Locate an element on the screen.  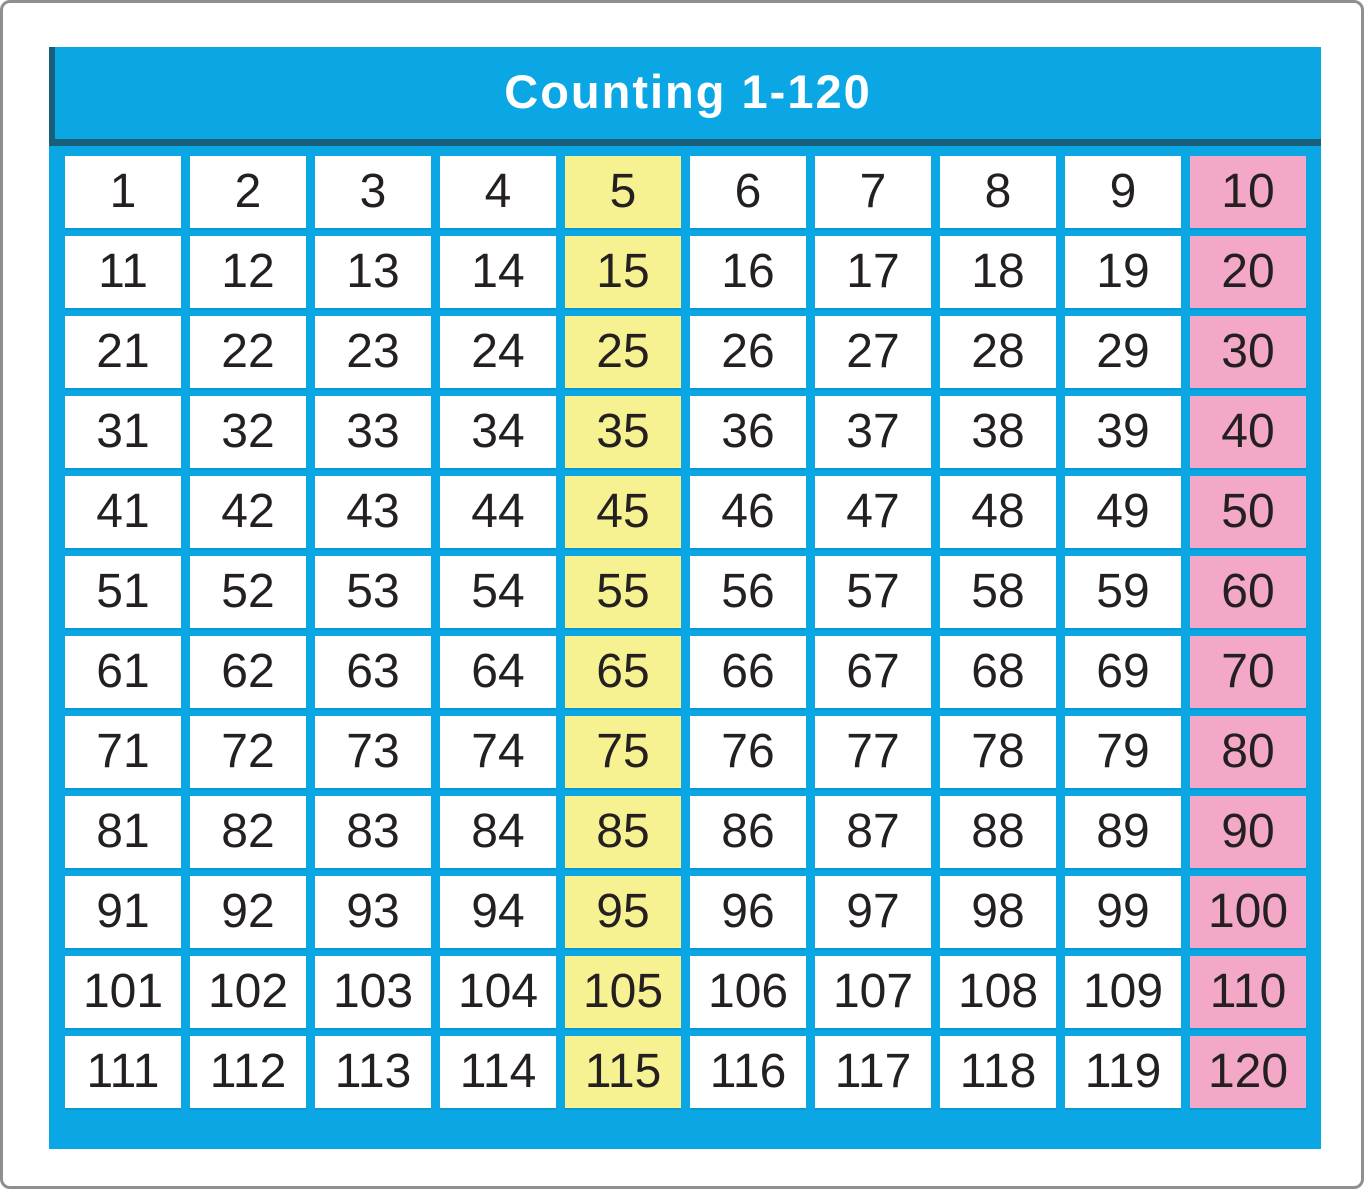
number-cell: 35 is located at coordinates (623, 432).